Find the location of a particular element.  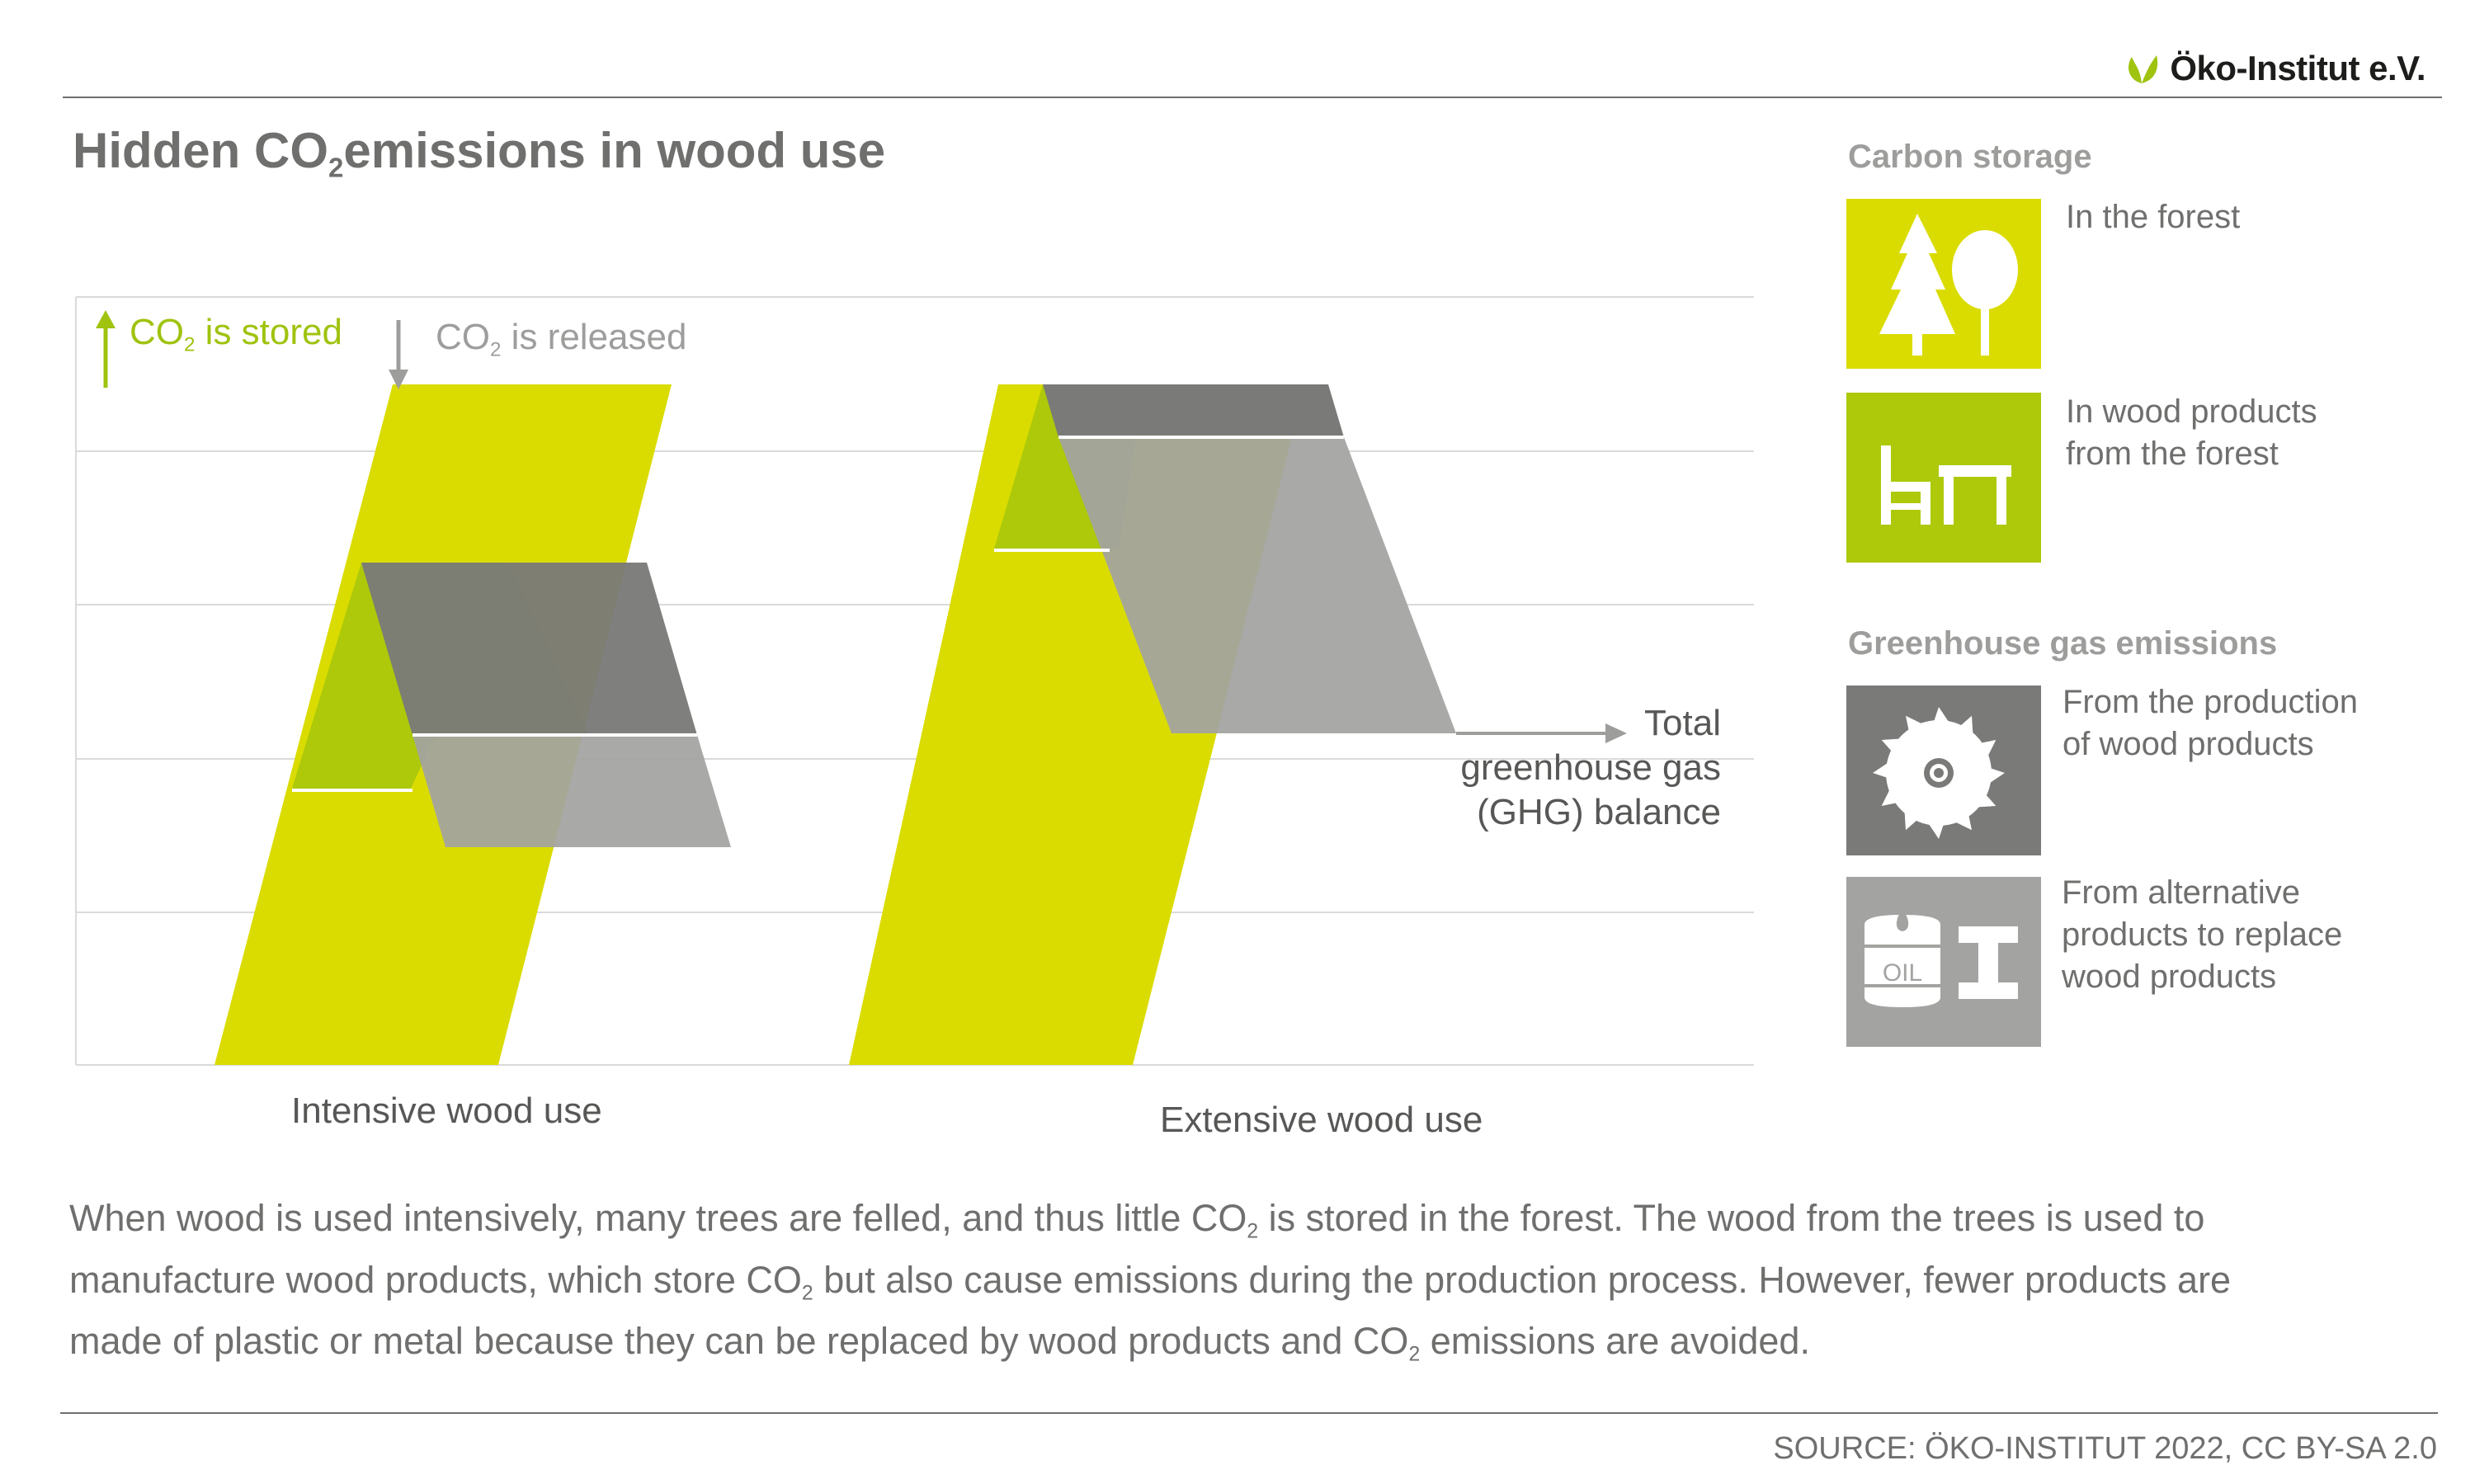

legend-tile-alternative: OIL is located at coordinates (1943, 962).